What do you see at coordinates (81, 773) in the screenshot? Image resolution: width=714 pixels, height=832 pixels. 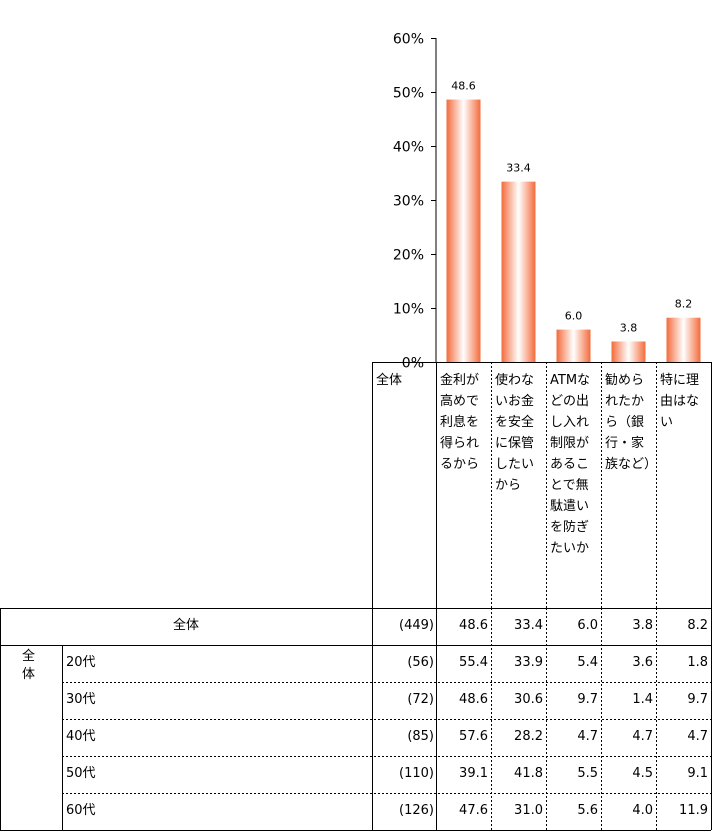 I see `table-row-label: 50代` at bounding box center [81, 773].